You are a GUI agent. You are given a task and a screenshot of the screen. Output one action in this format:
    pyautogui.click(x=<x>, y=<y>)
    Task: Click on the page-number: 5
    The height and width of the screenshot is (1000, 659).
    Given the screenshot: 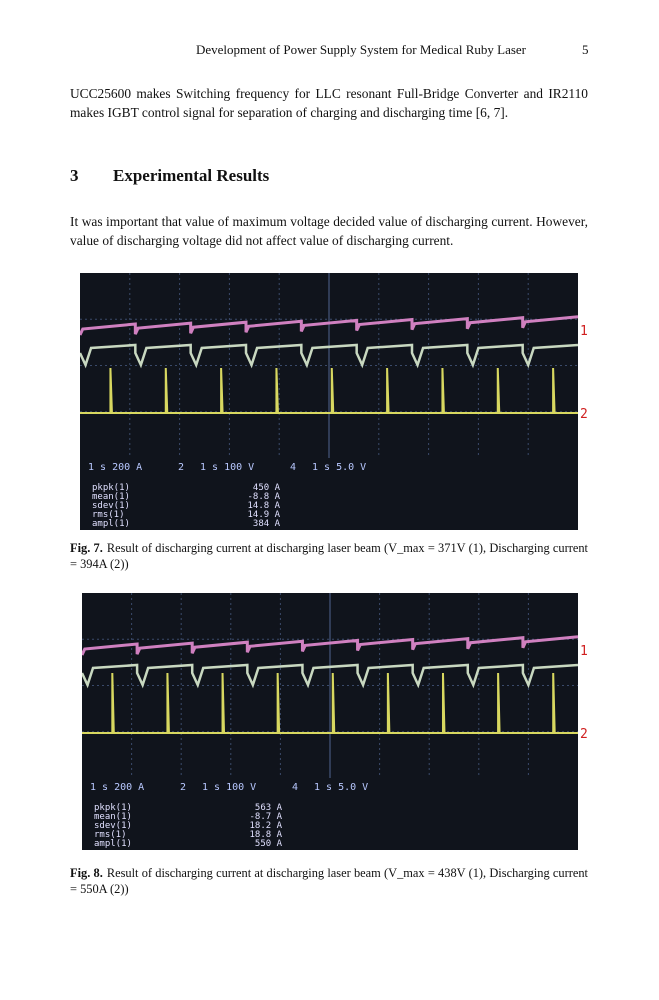 What is the action you would take?
    pyautogui.click(x=585, y=49)
    